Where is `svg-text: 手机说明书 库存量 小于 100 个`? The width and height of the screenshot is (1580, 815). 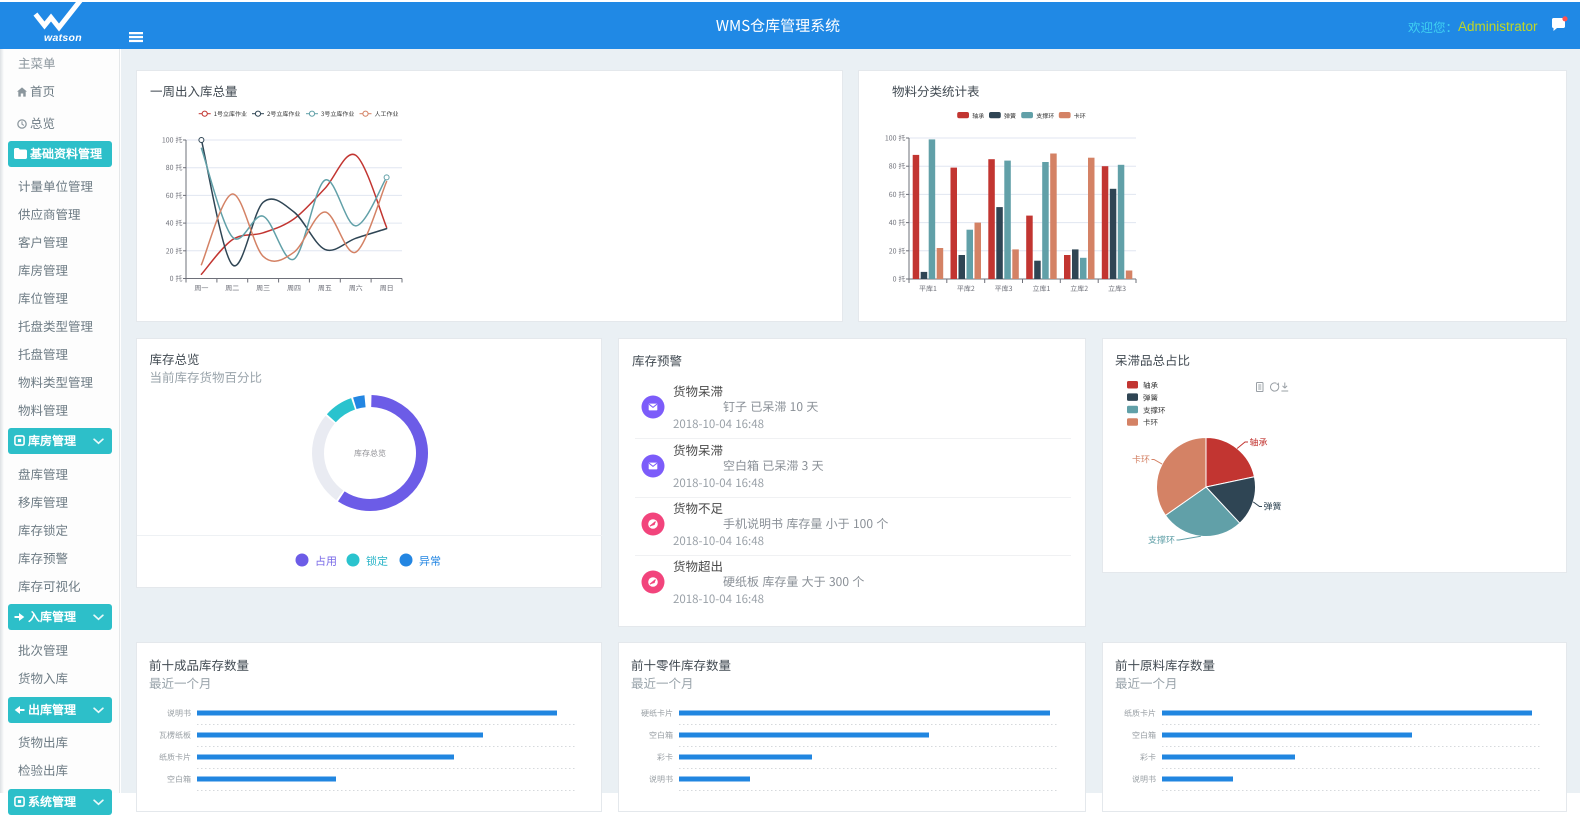
svg-text: 手机说明书 库存量 小于 100 个 is located at coordinates (805, 523).